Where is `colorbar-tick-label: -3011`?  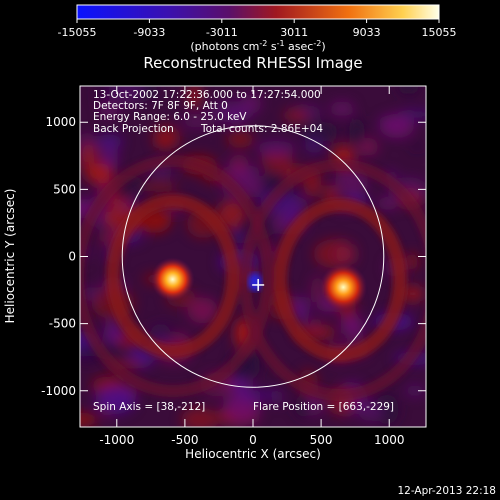 colorbar-tick-label: -3011 is located at coordinates (222, 32).